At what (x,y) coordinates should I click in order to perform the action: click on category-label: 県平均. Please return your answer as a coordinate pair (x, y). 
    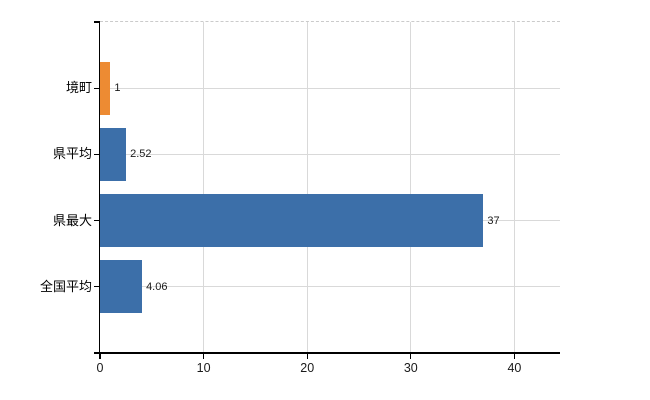
    Looking at the image, I should click on (72, 154).